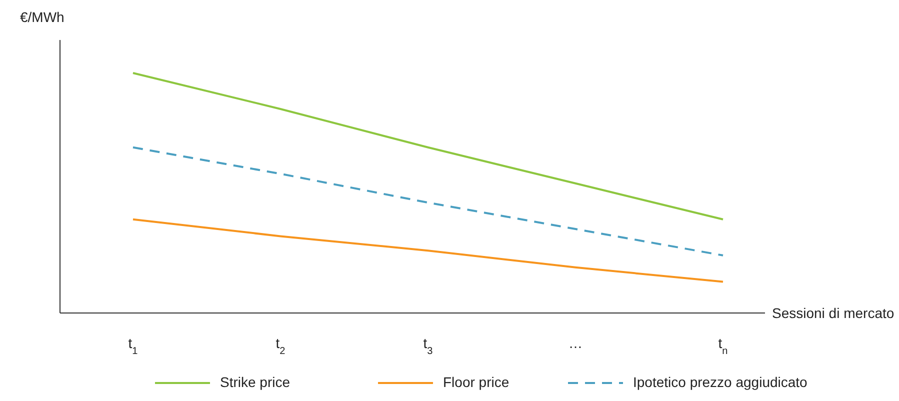 Image resolution: width=899 pixels, height=401 pixels. What do you see at coordinates (42, 17) in the screenshot?
I see `y-axis-title: €/MWh` at bounding box center [42, 17].